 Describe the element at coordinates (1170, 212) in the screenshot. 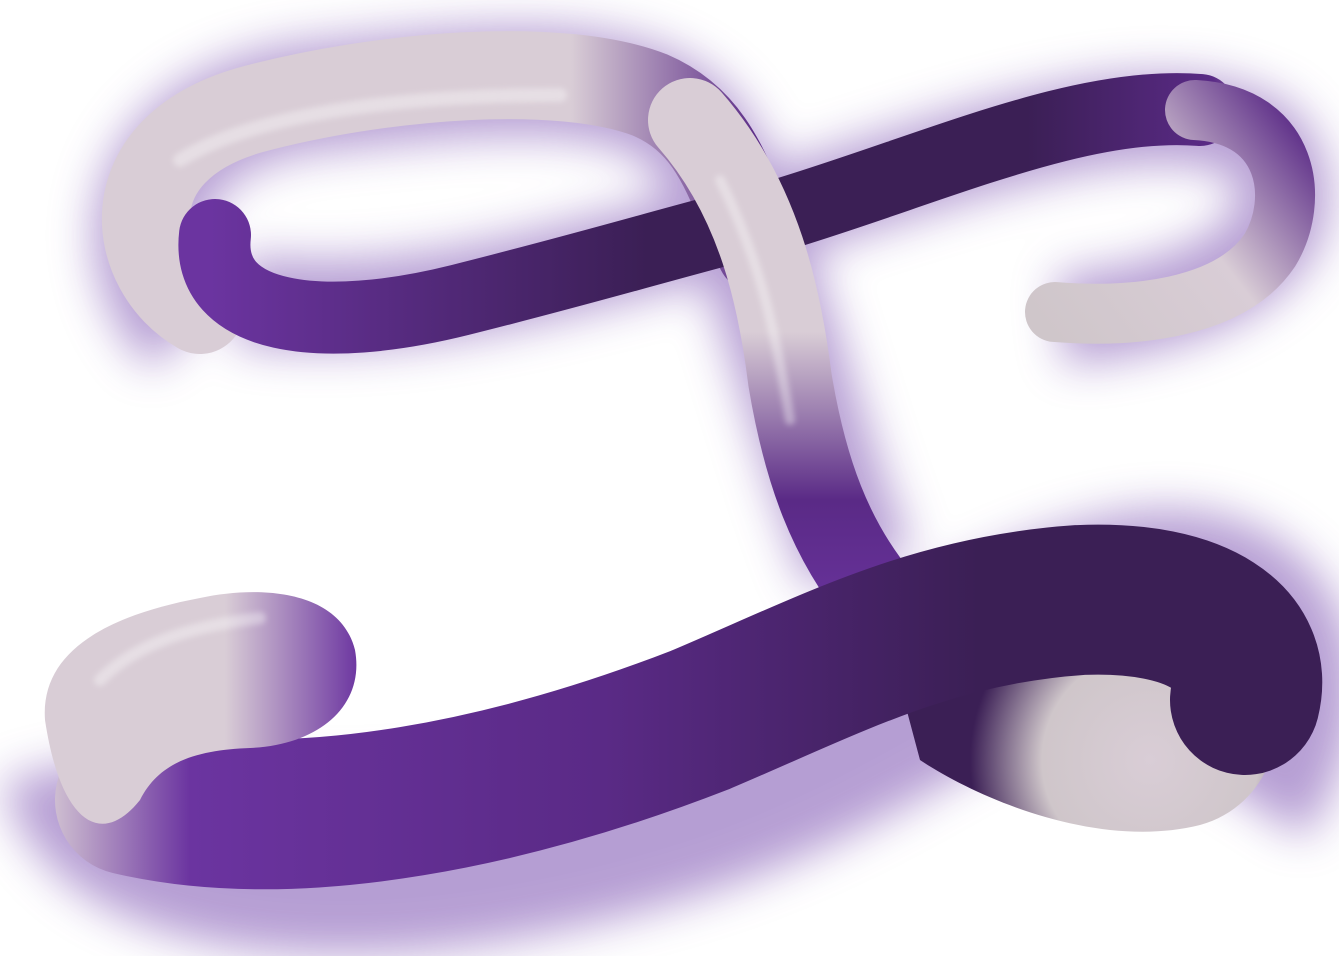

I see `right-hook-tube` at that location.